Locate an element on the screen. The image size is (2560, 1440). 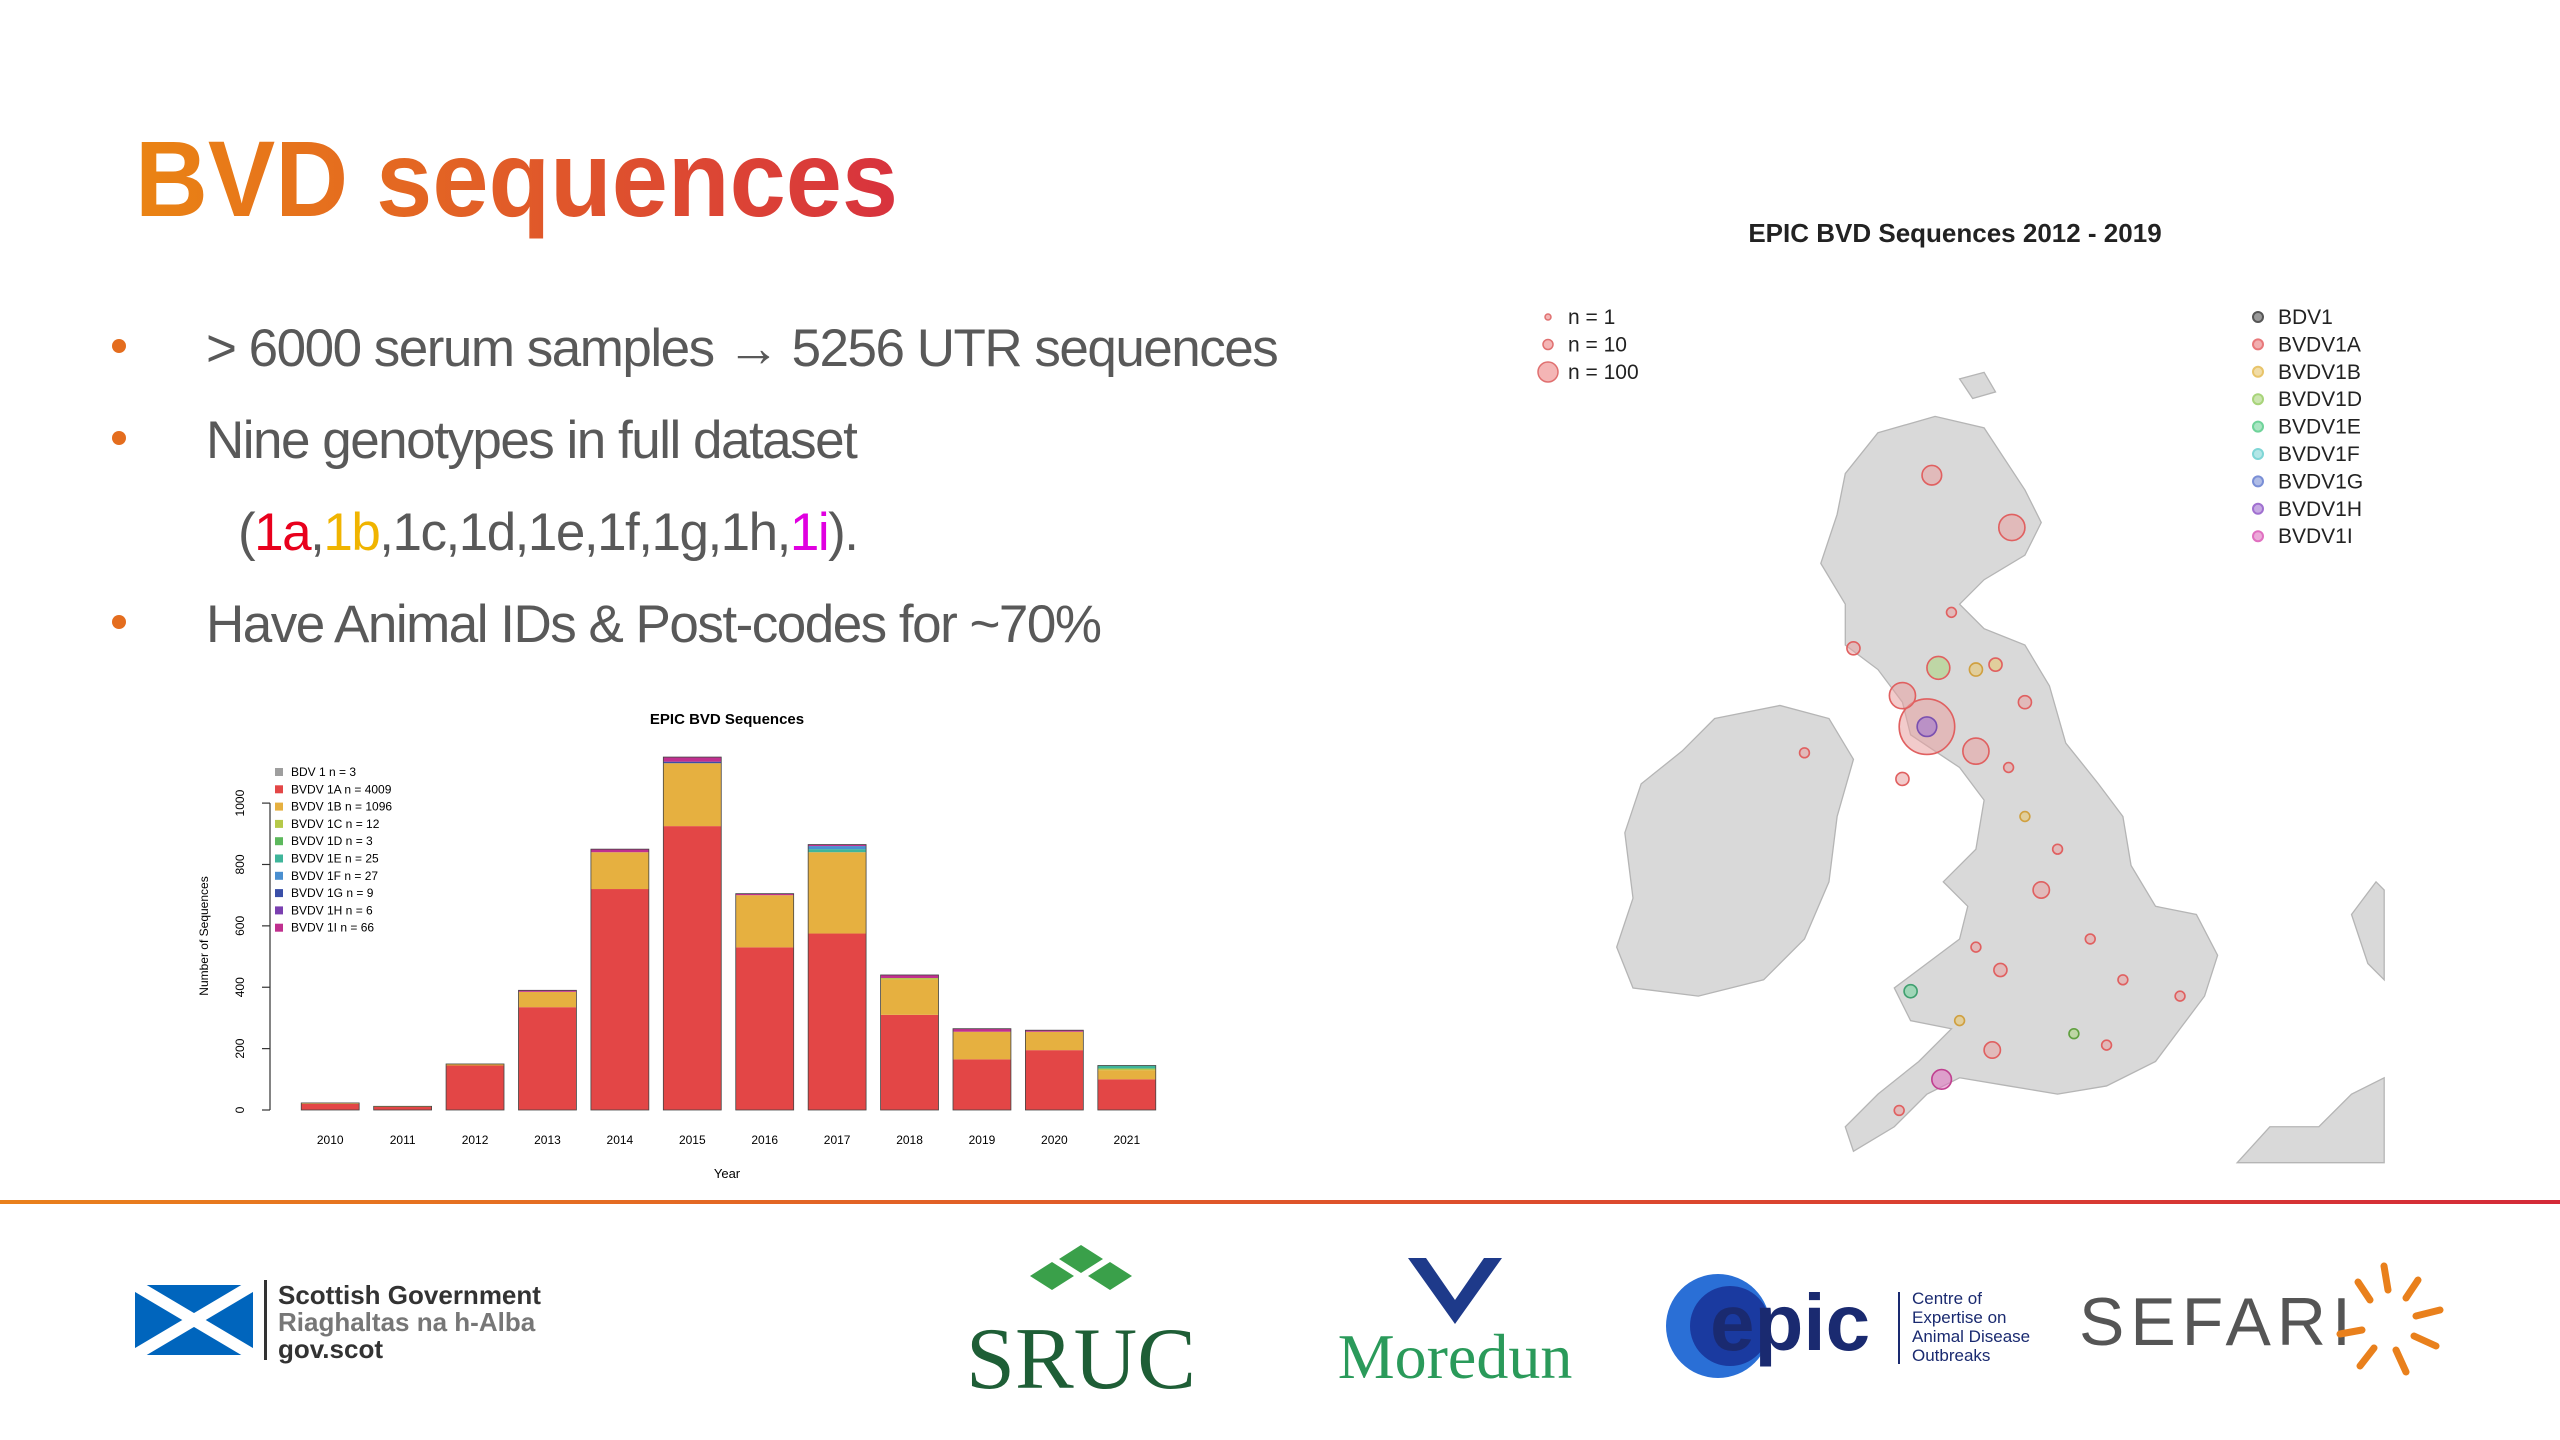
slide-title: BVD sequences is located at coordinates (516, 178).